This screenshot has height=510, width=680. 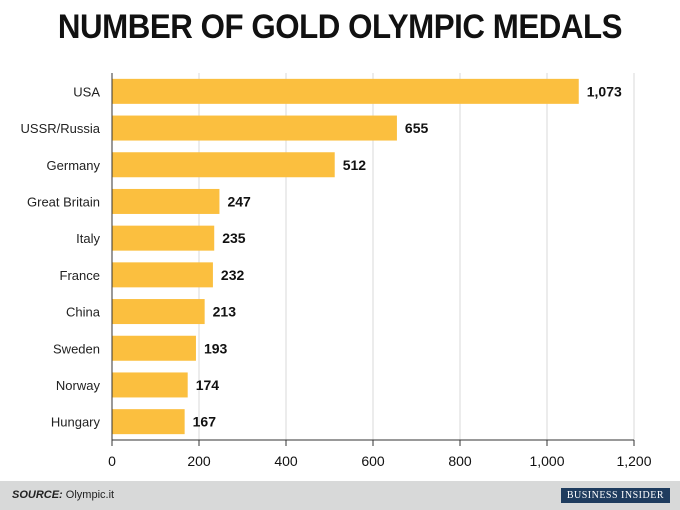 I want to click on category-label: France, so click(x=80, y=275).